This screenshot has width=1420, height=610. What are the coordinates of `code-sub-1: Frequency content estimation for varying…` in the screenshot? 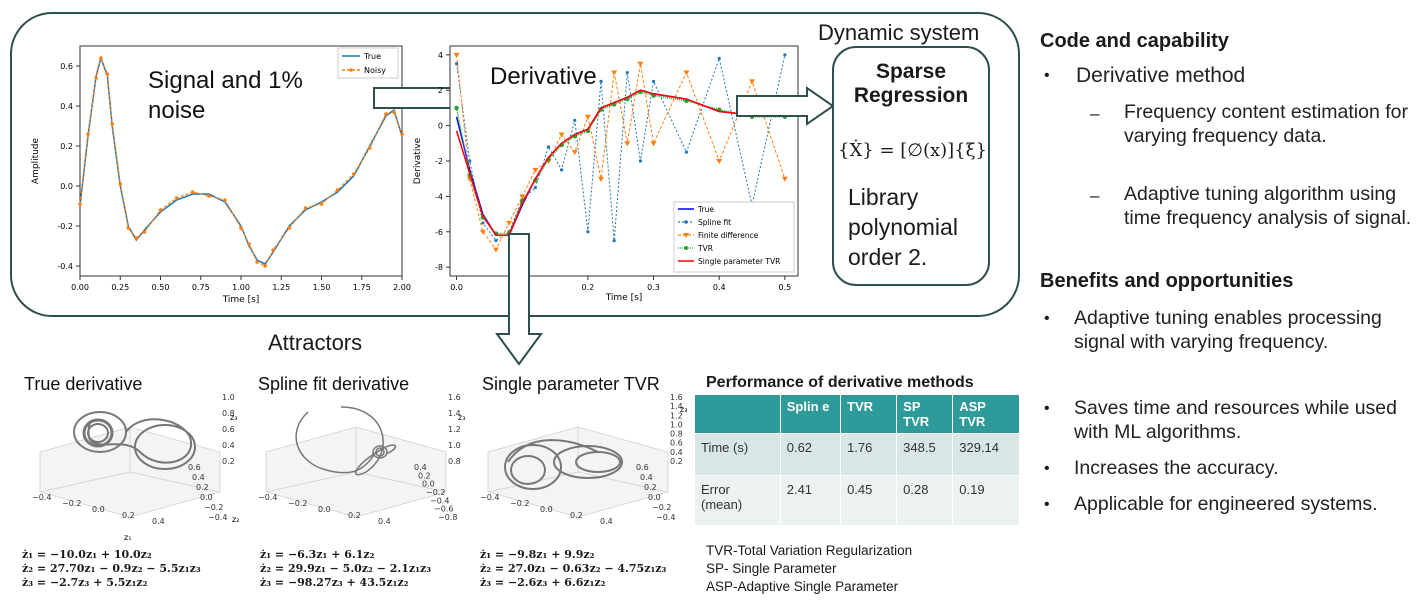 It's located at (1266, 124).